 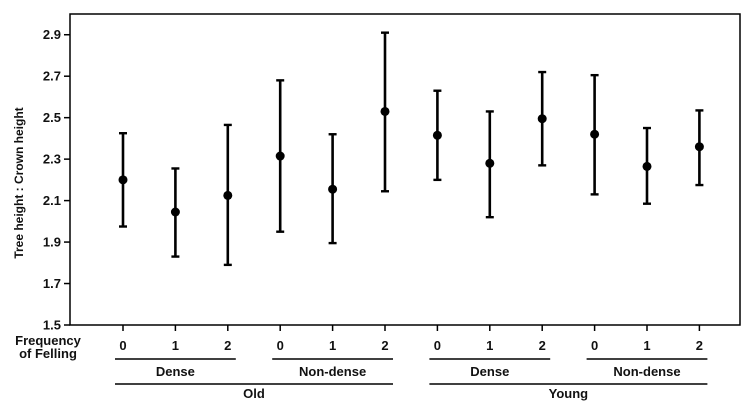 What do you see at coordinates (52, 34) in the screenshot?
I see `y-tick-label: 2.9` at bounding box center [52, 34].